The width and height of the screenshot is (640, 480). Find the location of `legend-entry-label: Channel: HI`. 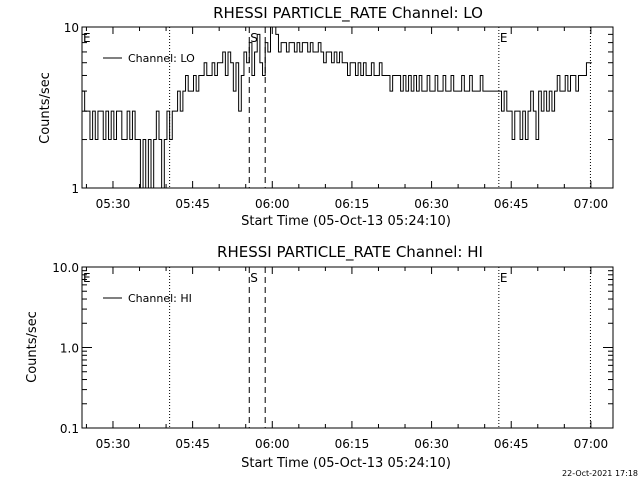

legend-entry-label: Channel: HI is located at coordinates (160, 298).